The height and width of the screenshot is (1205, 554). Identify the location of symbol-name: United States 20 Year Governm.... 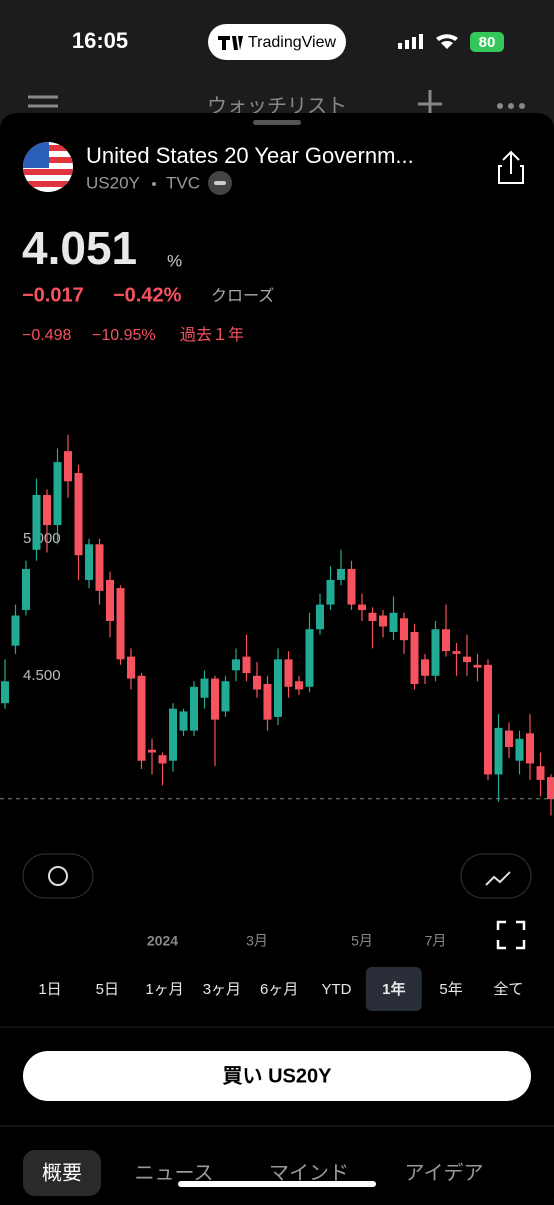
(250, 155).